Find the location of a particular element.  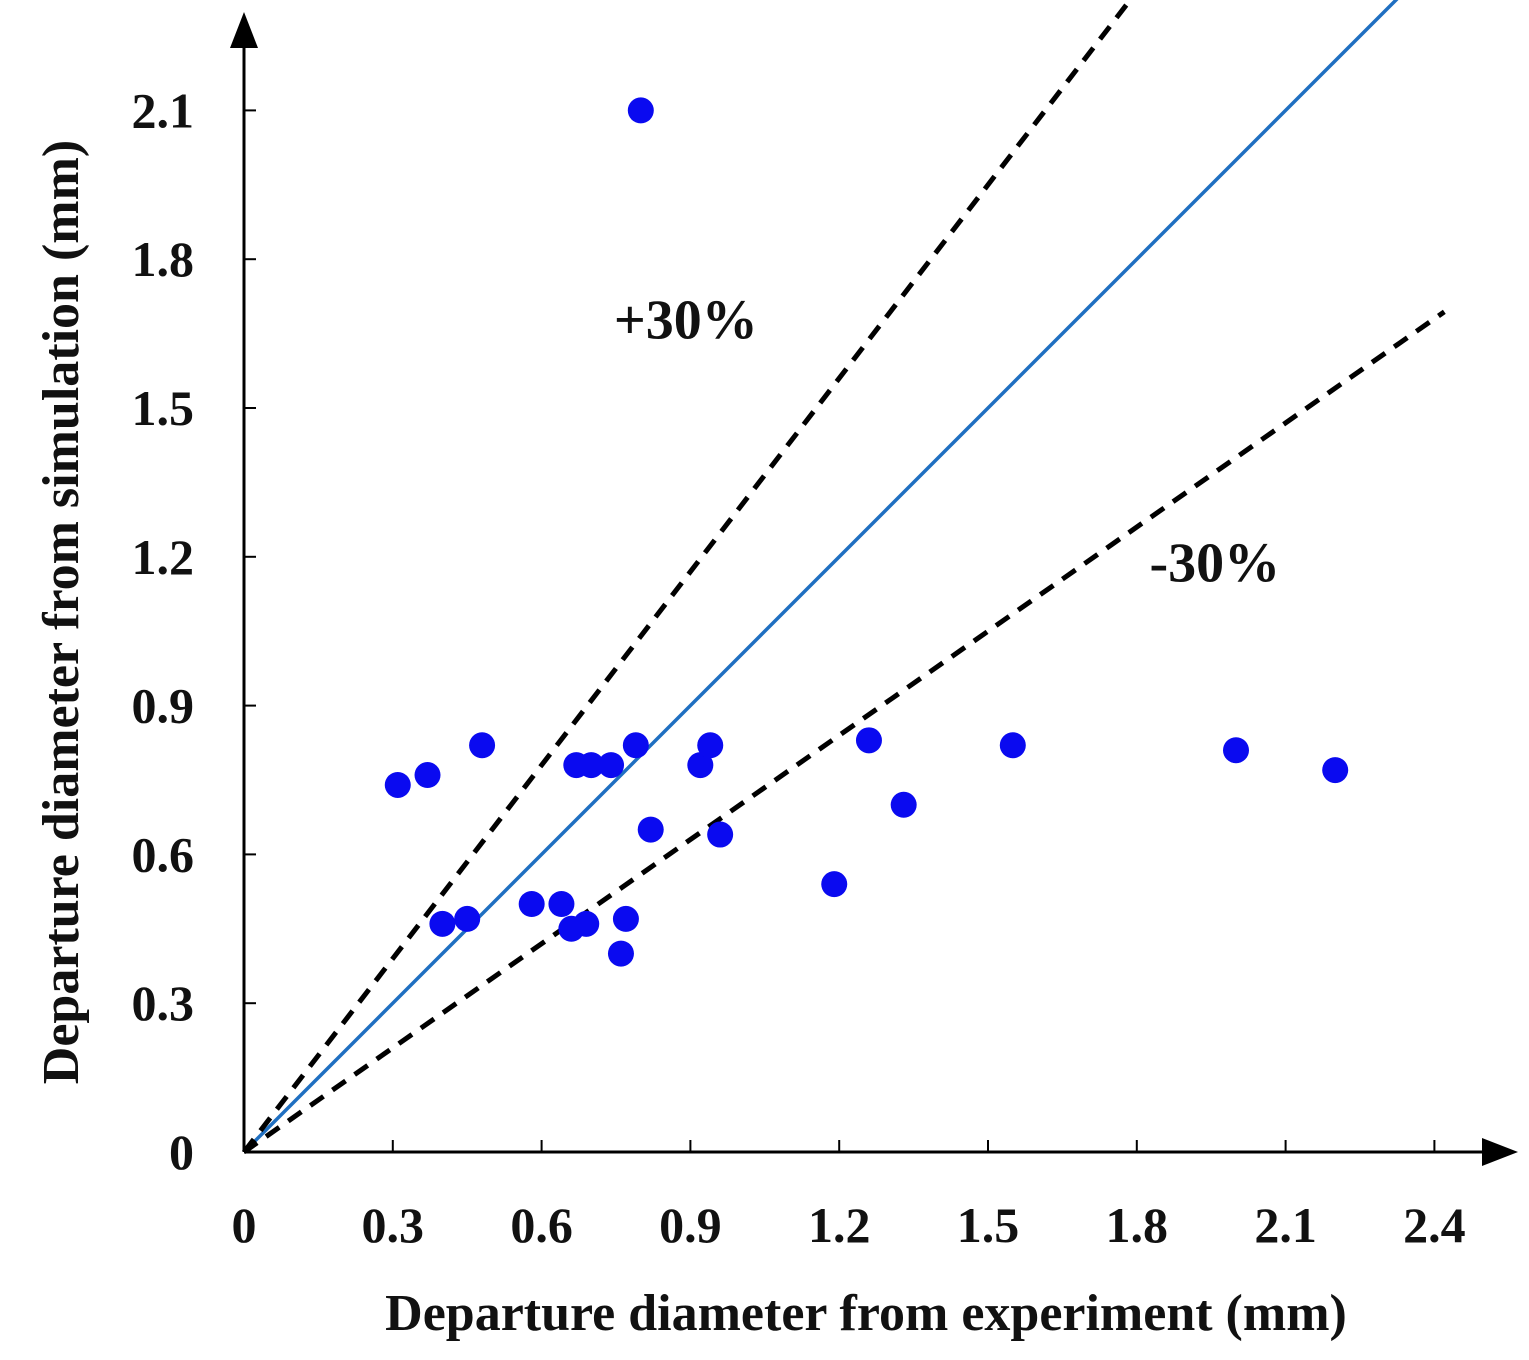

x-tick-label: 1.2 is located at coordinates (839, 1225).